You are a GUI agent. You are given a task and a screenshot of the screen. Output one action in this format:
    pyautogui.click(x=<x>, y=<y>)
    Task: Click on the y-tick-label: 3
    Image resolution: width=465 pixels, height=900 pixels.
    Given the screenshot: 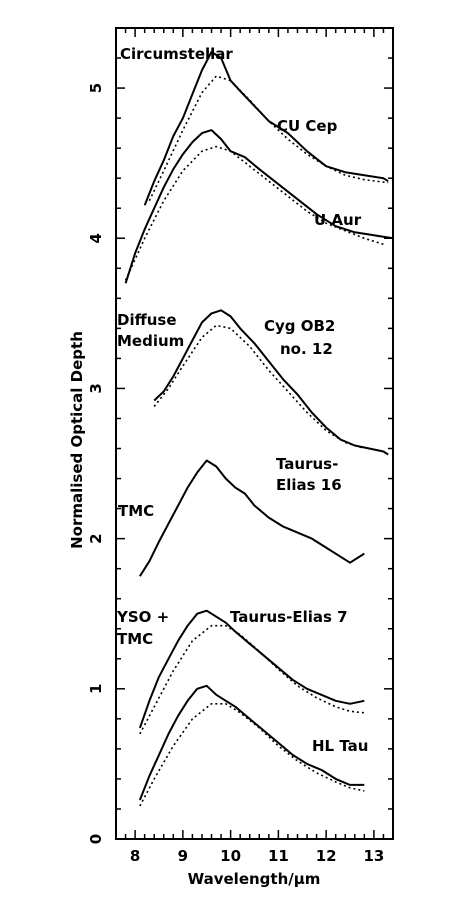 What is the action you would take?
    pyautogui.click(x=96, y=388)
    